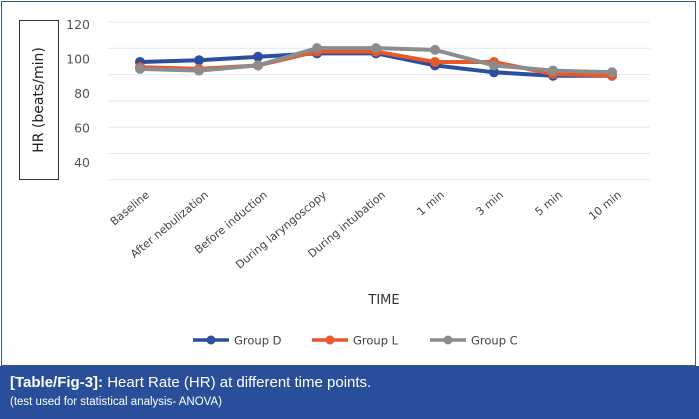  I want to click on y-axis-ticks: 120 100 80 60 40, so click(78, 93).